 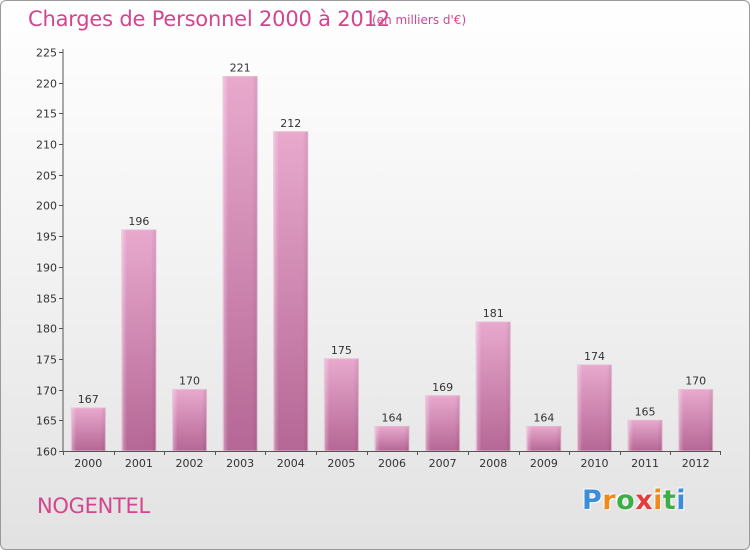 I want to click on x-tick-label: 2003, so click(x=240, y=463).